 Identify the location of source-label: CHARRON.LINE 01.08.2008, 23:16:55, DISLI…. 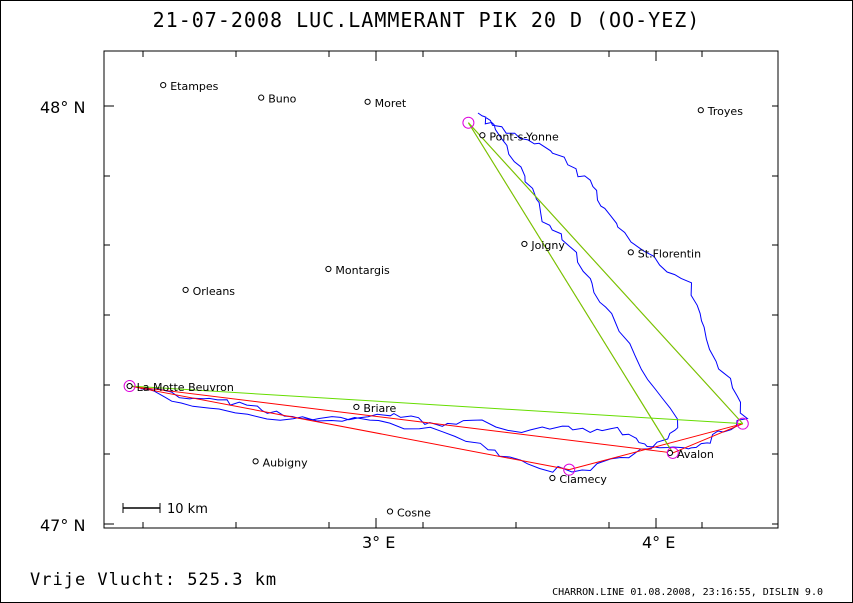
(687, 592).